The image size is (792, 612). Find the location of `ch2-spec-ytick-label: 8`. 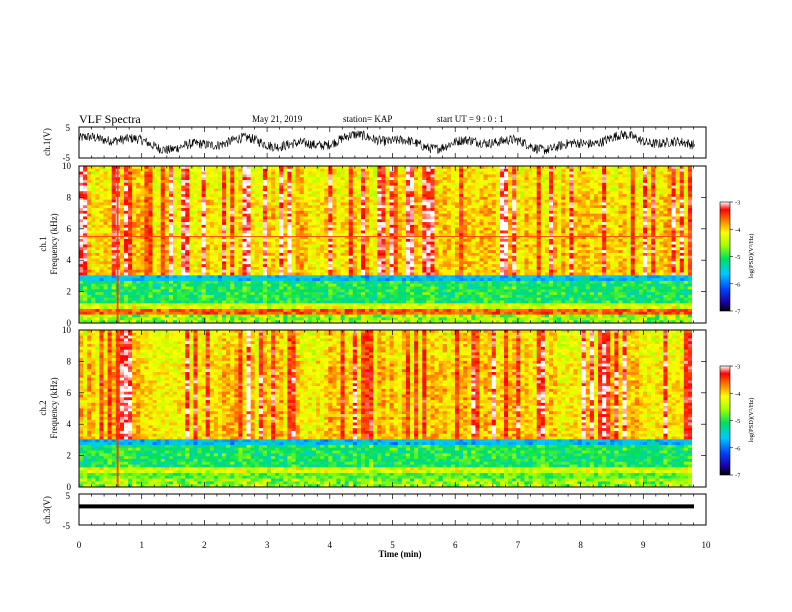

ch2-spec-ytick-label: 8 is located at coordinates (69, 361).